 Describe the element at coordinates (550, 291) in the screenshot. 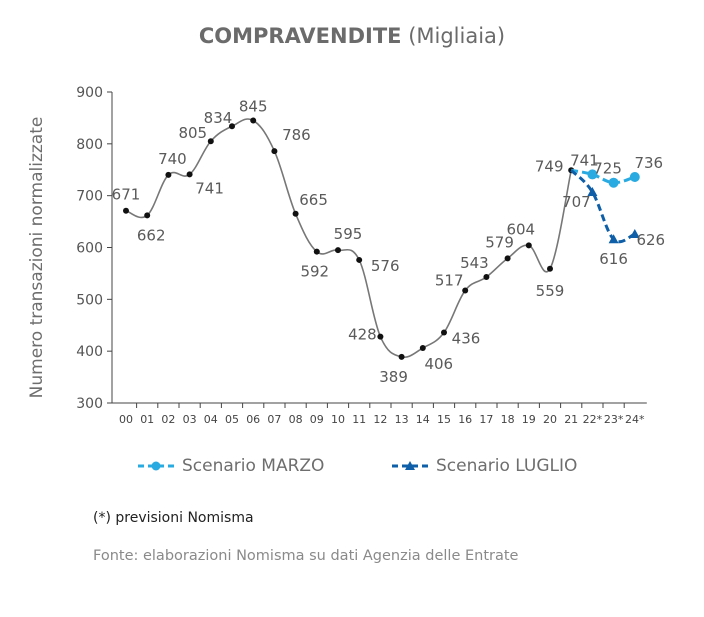

I see `data-label: 559` at that location.